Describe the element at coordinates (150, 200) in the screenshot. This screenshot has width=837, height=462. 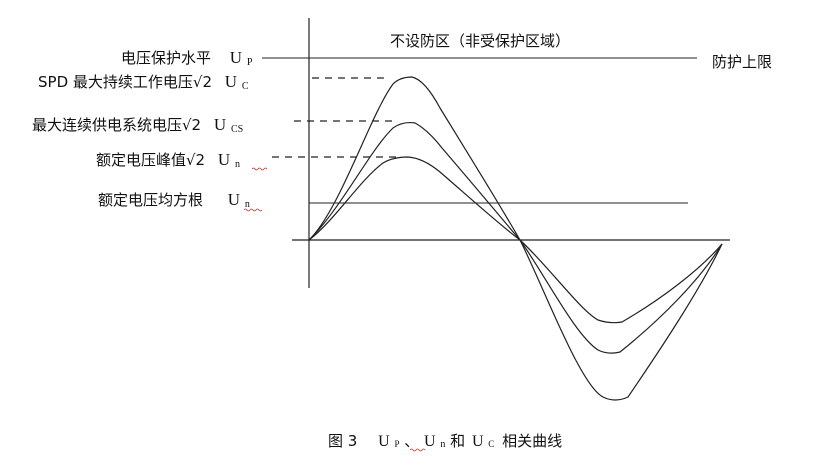
I see `rms-label-text: 额定电压均方根` at that location.